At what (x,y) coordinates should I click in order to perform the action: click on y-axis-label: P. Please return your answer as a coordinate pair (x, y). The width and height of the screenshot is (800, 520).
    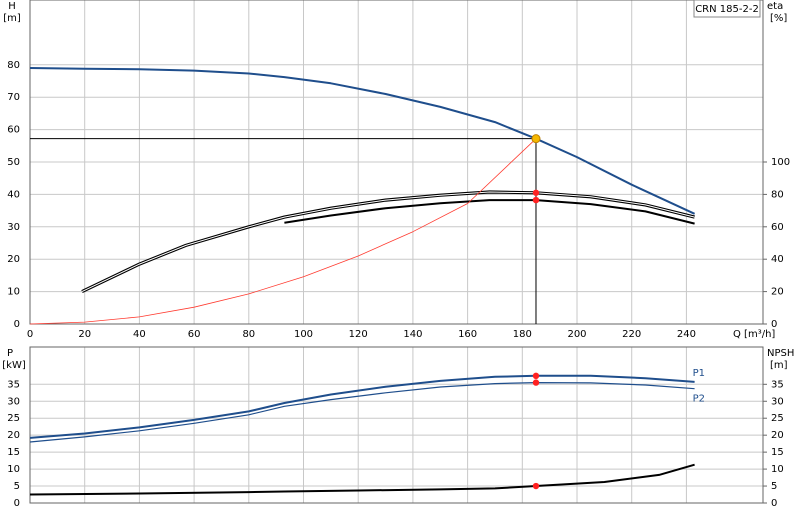
    Looking at the image, I should click on (10, 353).